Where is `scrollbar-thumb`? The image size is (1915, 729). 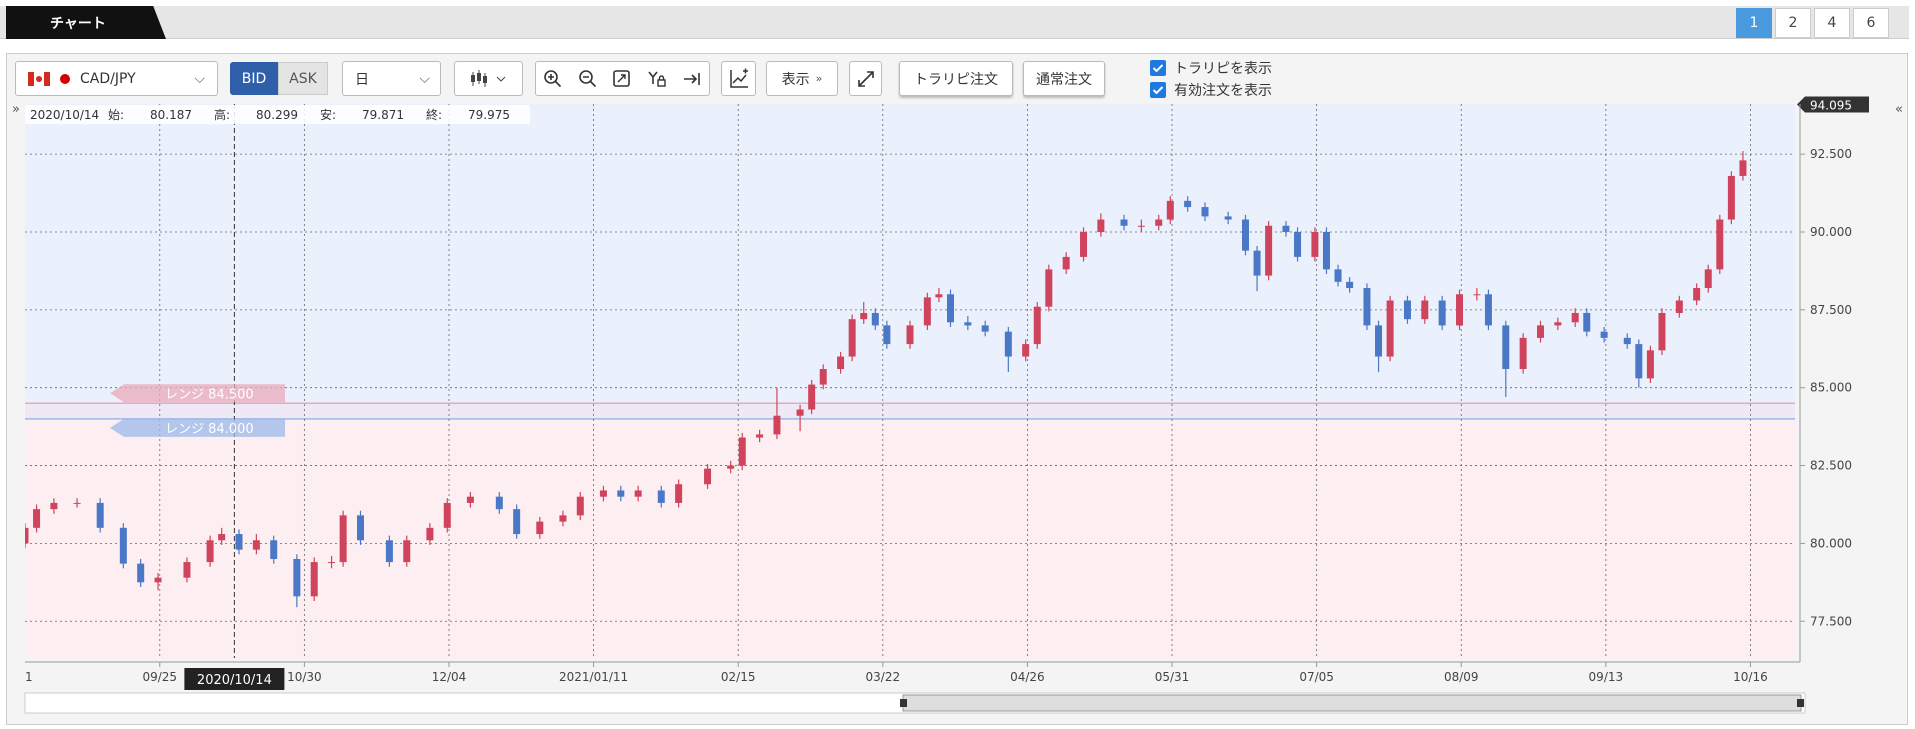
scrollbar-thumb is located at coordinates (1352, 703).